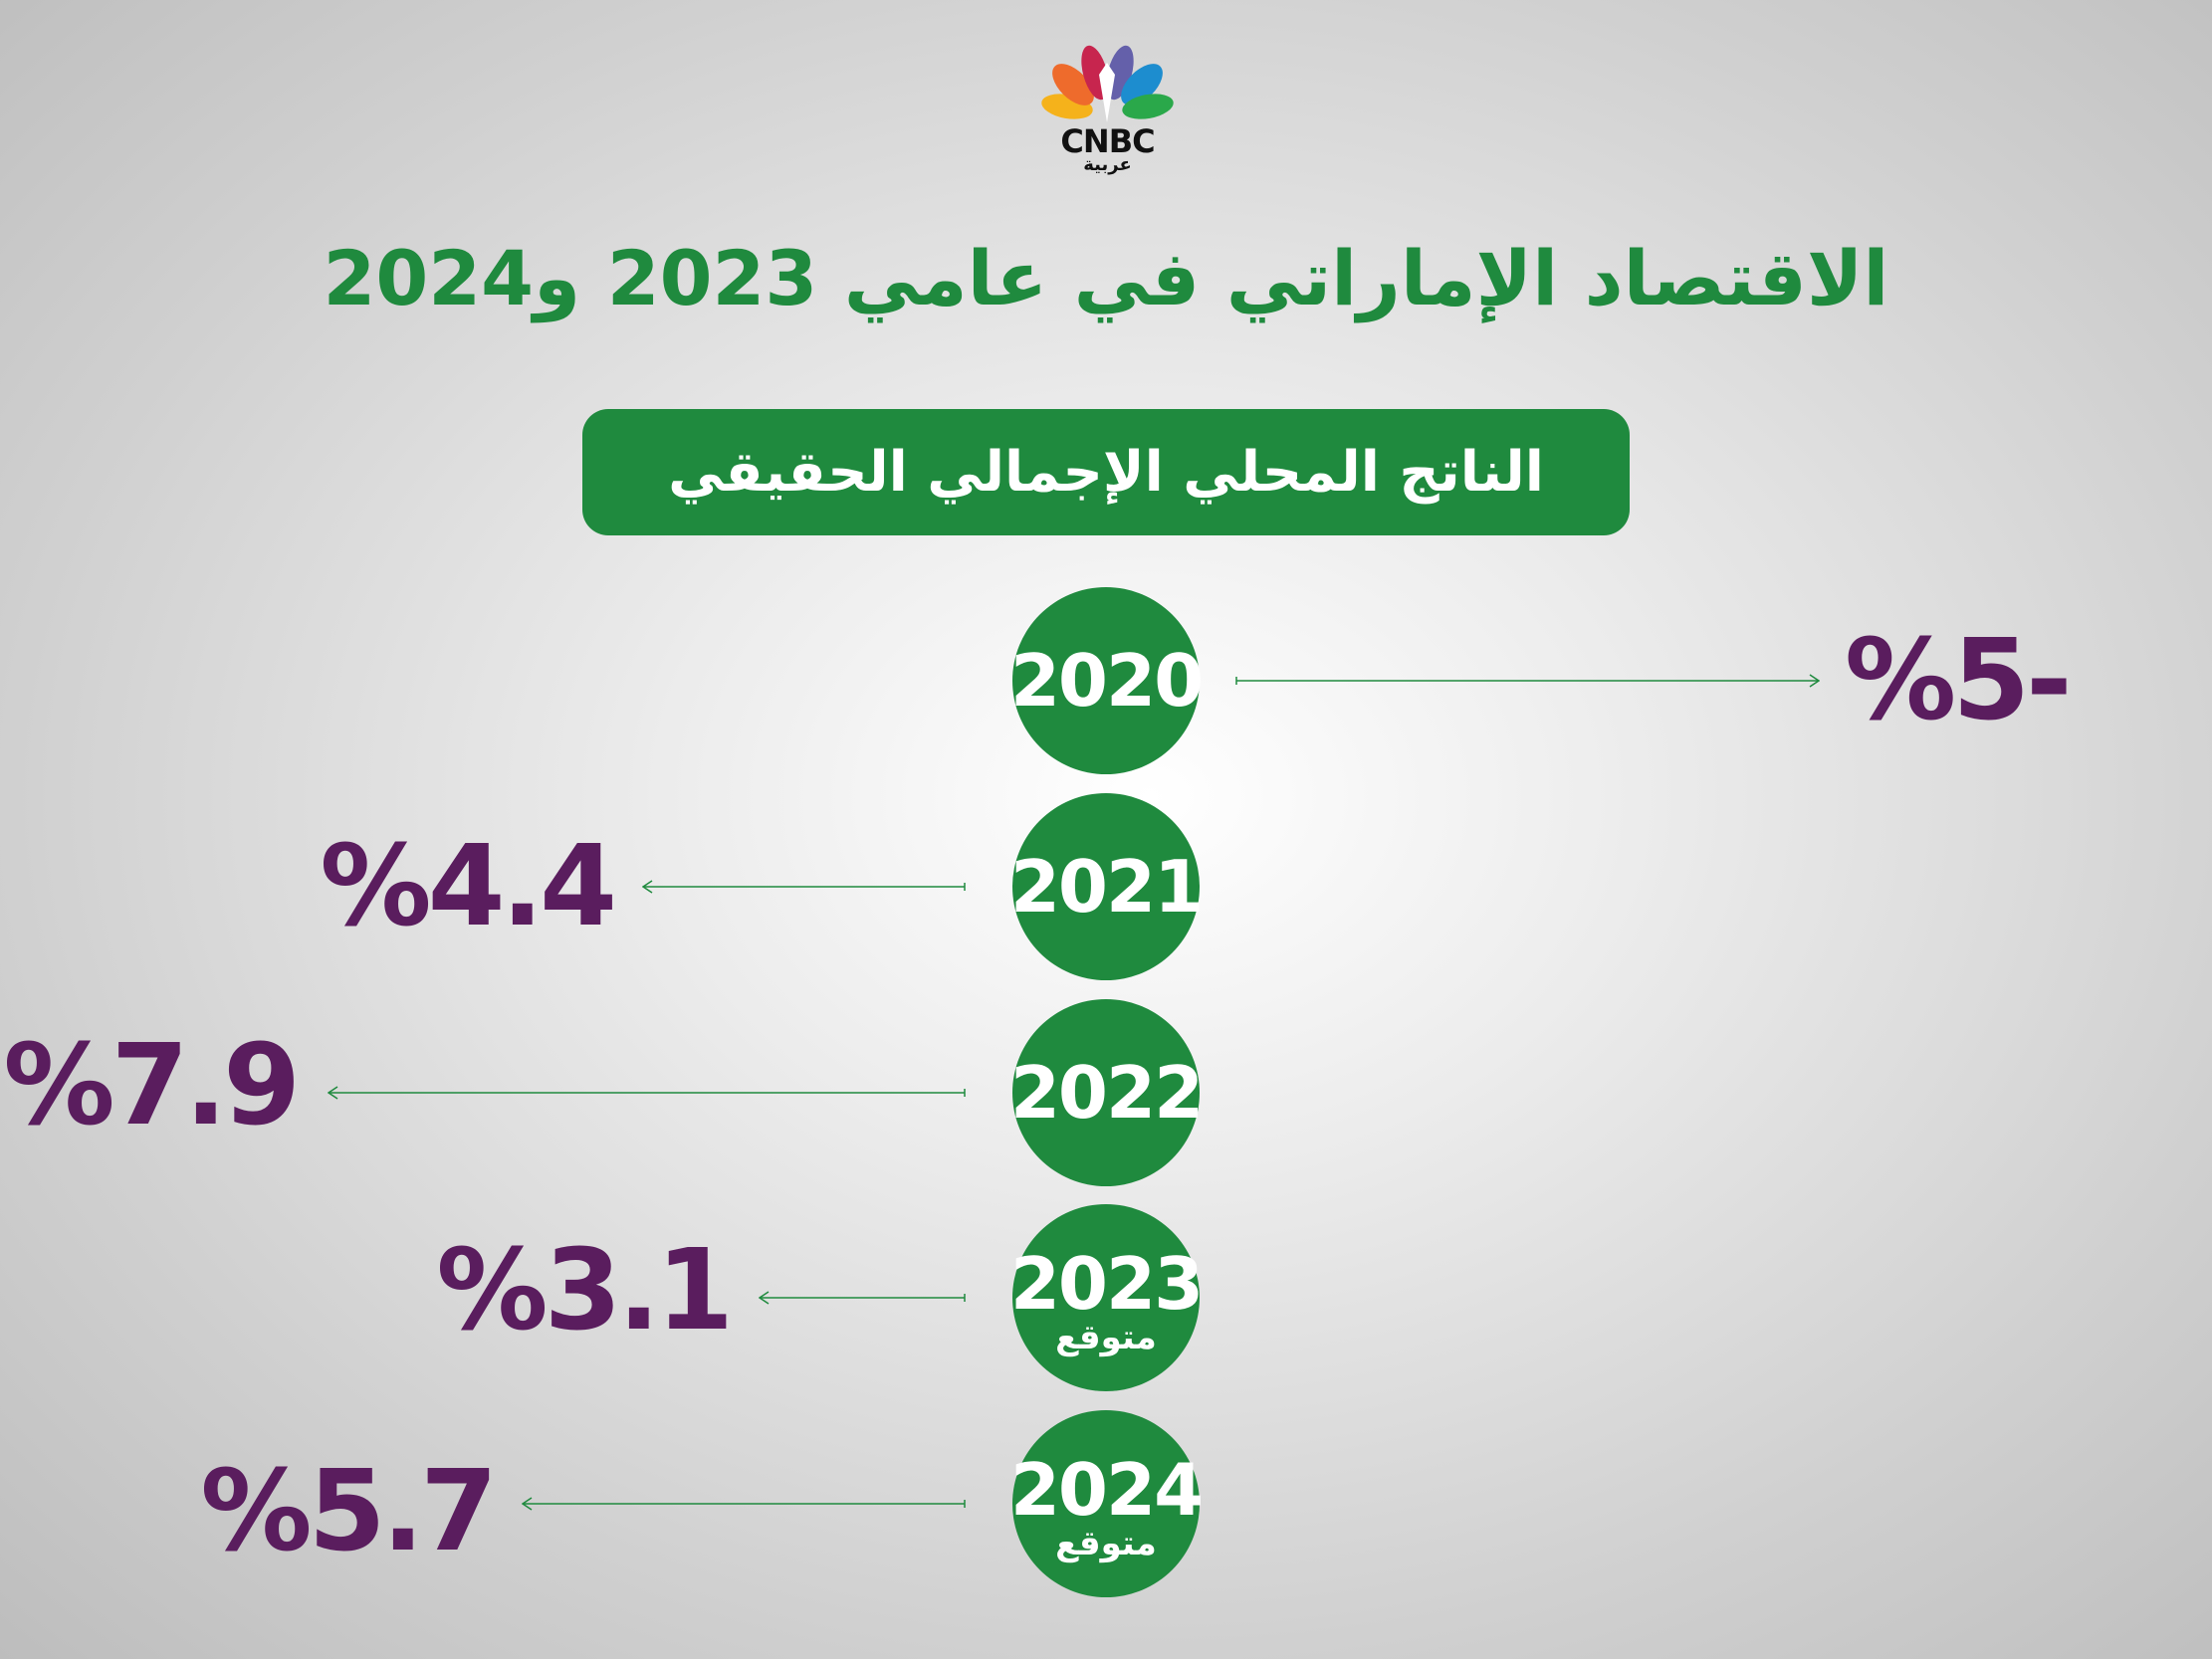 The image size is (2212, 1659). I want to click on year-circle-2023: 2023 متوقع, so click(1106, 1297).